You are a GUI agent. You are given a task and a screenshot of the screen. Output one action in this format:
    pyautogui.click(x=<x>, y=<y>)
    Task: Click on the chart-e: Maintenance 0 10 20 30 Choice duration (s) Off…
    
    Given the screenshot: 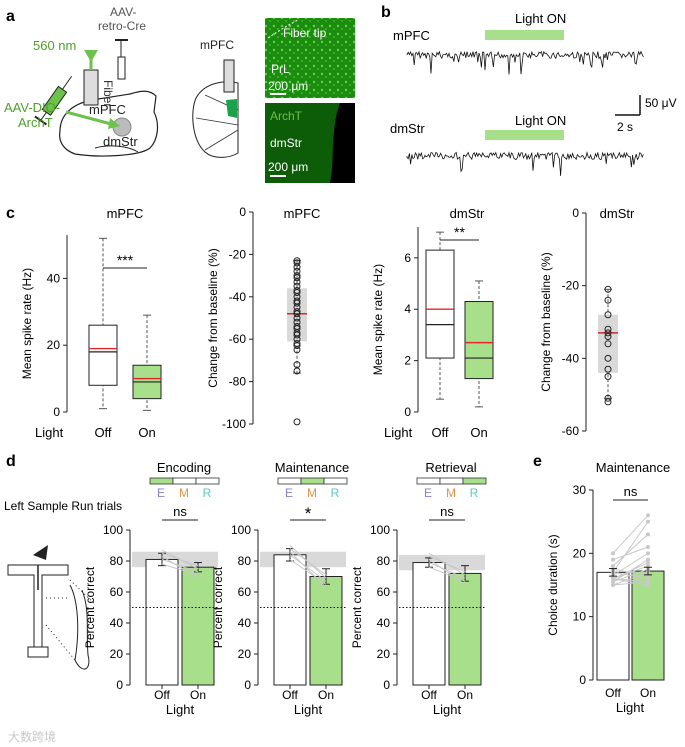 What is the action you would take?
    pyautogui.click(x=608, y=587)
    